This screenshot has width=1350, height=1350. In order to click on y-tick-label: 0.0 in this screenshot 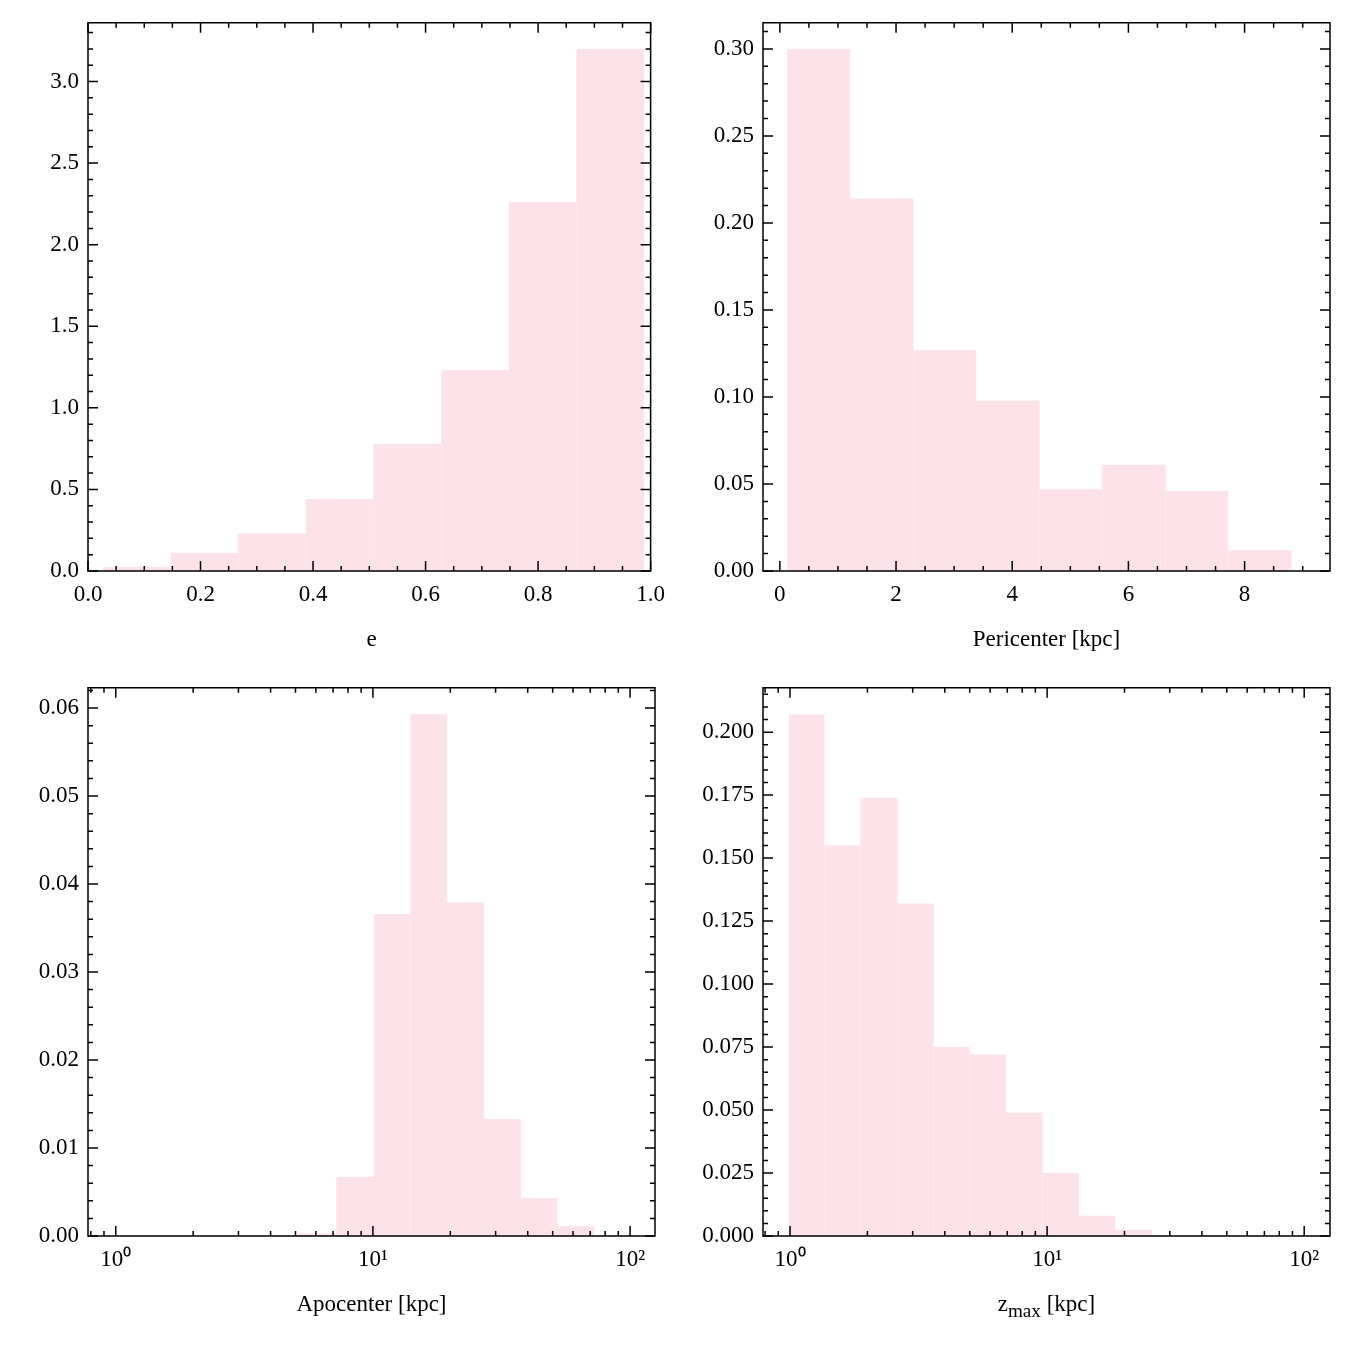, I will do `click(64, 570)`.